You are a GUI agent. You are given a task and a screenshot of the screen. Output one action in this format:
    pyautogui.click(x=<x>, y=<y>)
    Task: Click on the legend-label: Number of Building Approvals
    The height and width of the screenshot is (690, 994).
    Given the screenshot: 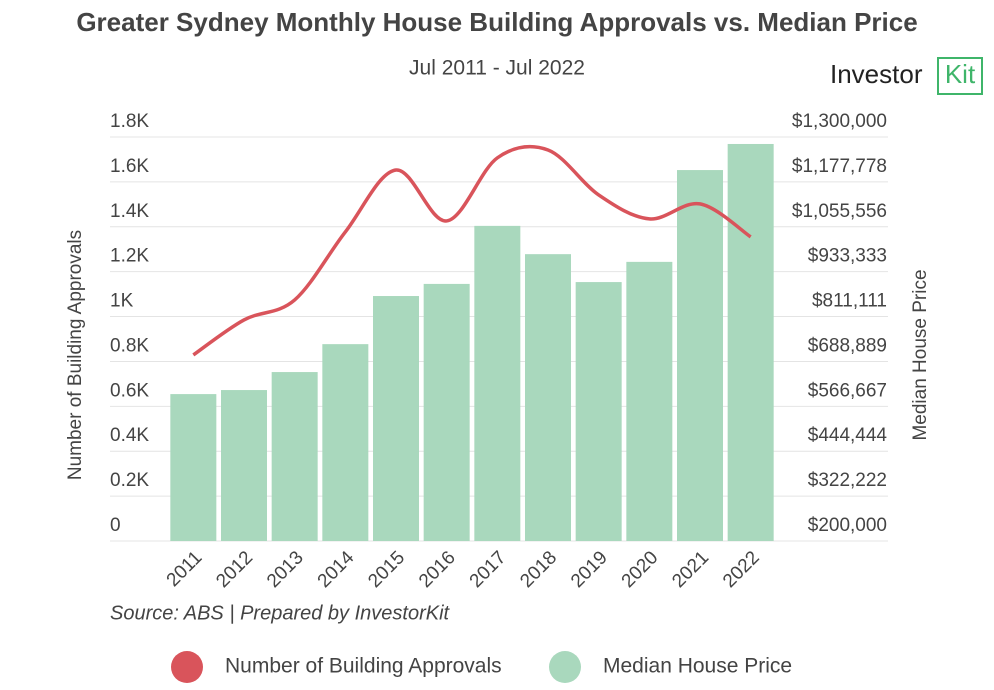 What is the action you would take?
    pyautogui.click(x=363, y=666)
    